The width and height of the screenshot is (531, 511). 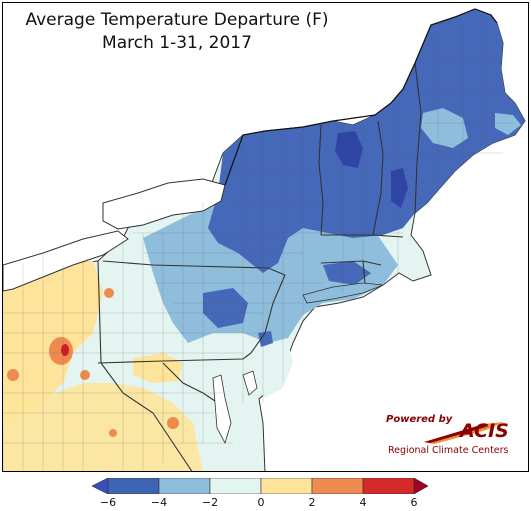 I want to click on legend-tick-label: 4, so click(x=363, y=502).